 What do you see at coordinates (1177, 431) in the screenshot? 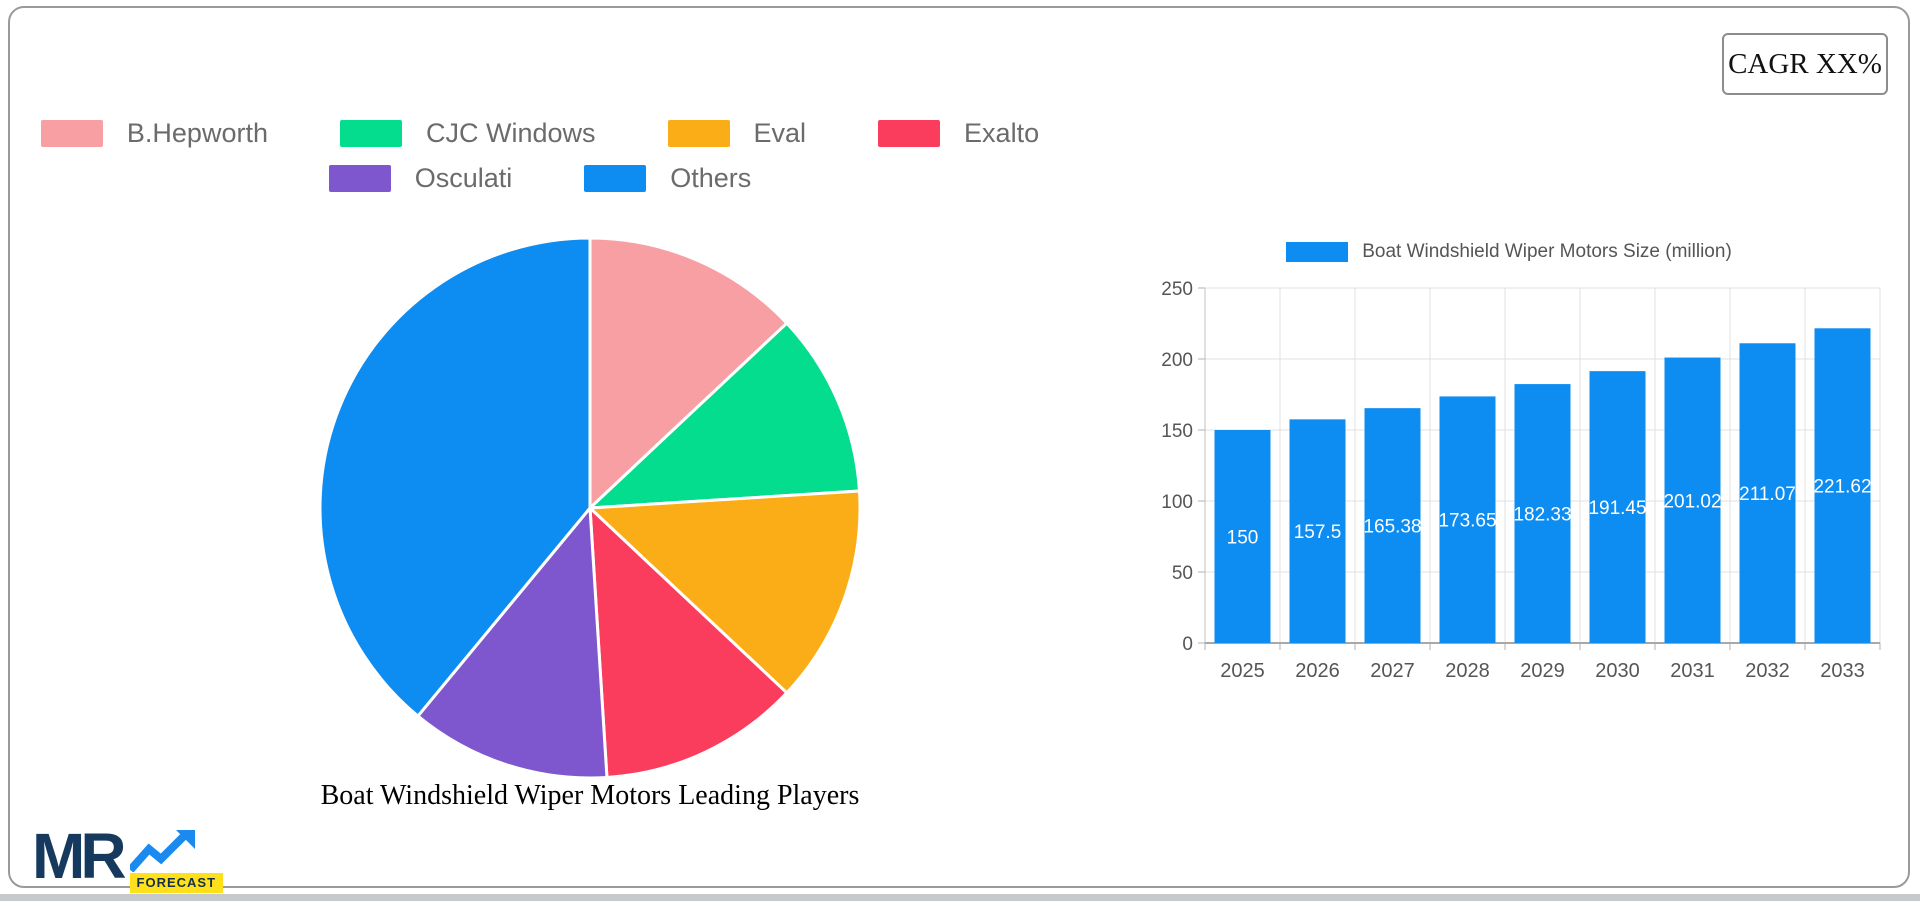
I see `y-tick-label: 150` at bounding box center [1177, 431].